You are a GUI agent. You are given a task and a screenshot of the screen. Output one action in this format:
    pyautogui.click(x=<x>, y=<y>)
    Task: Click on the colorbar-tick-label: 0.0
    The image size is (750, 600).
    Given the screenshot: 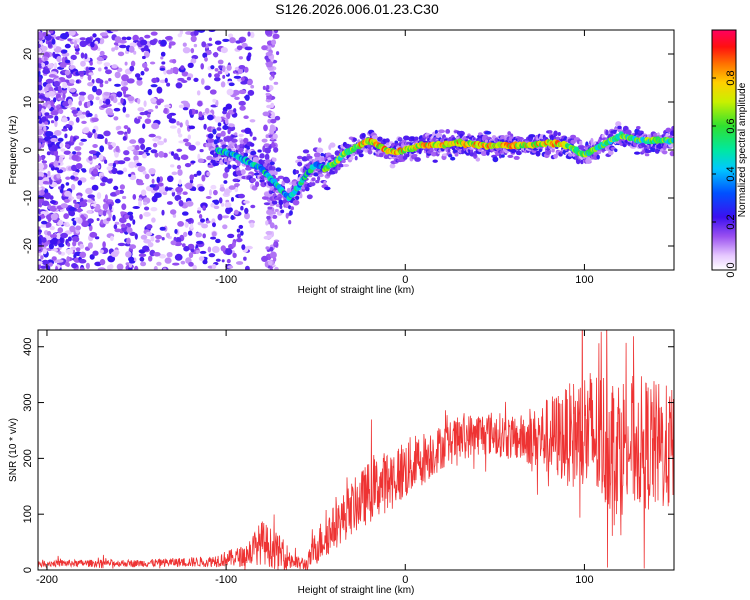 What is the action you would take?
    pyautogui.click(x=731, y=269)
    